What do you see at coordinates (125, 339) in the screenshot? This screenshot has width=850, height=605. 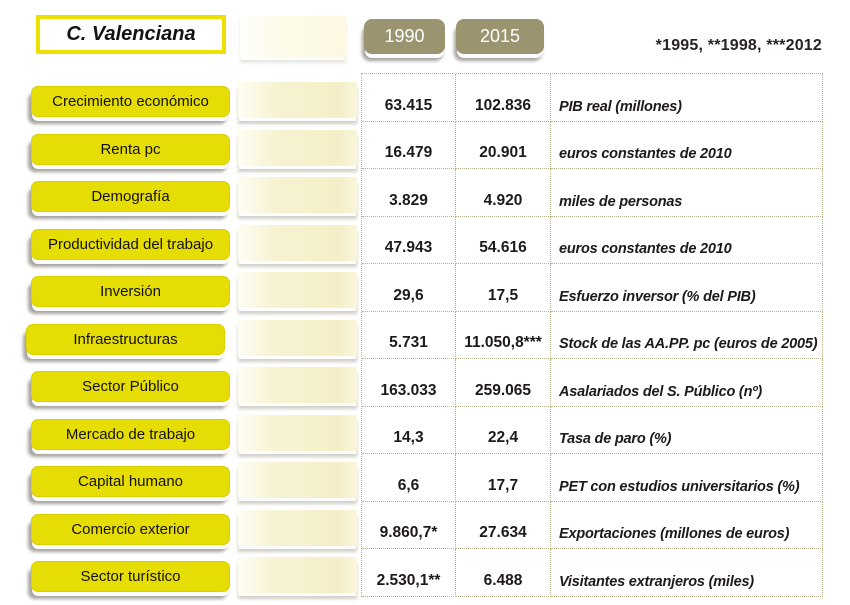 I see `category-button-infraestructuras: Infraestructuras` at bounding box center [125, 339].